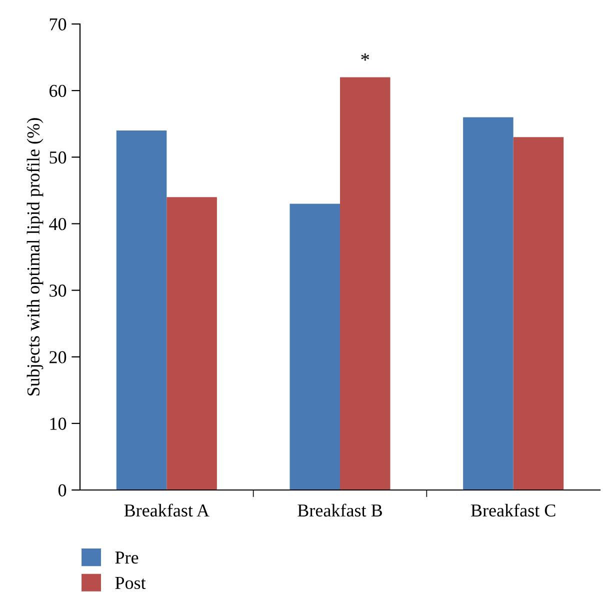 Image resolution: width=603 pixels, height=607 pixels. I want to click on y-tick-label: 60, so click(58, 91).